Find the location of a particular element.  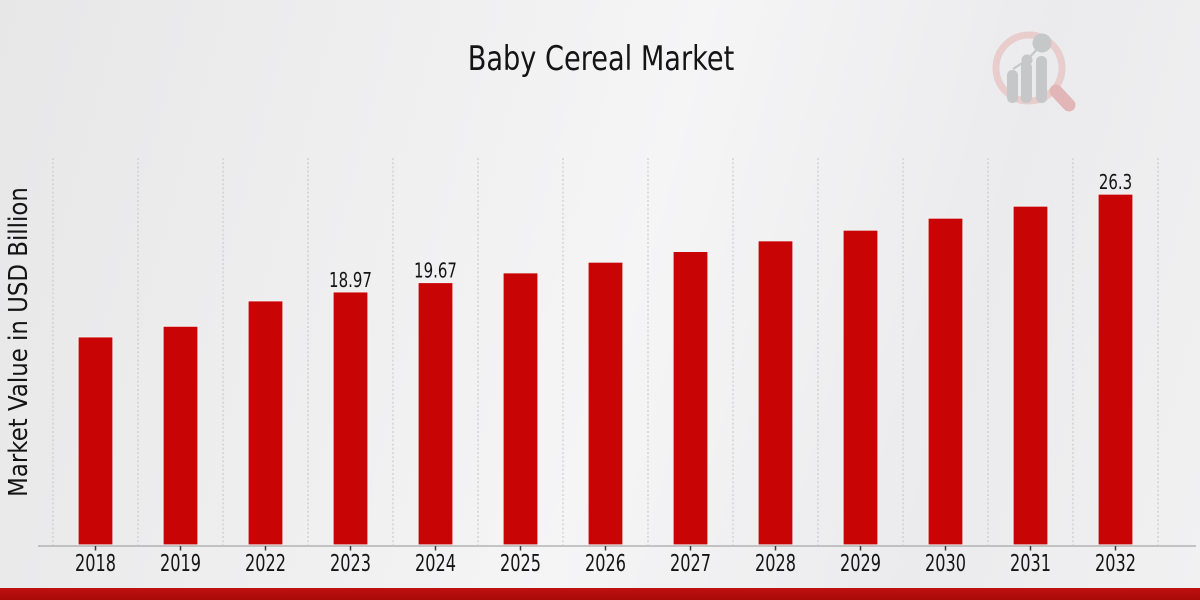

x-tick-label-2019: 2019 is located at coordinates (180, 563).